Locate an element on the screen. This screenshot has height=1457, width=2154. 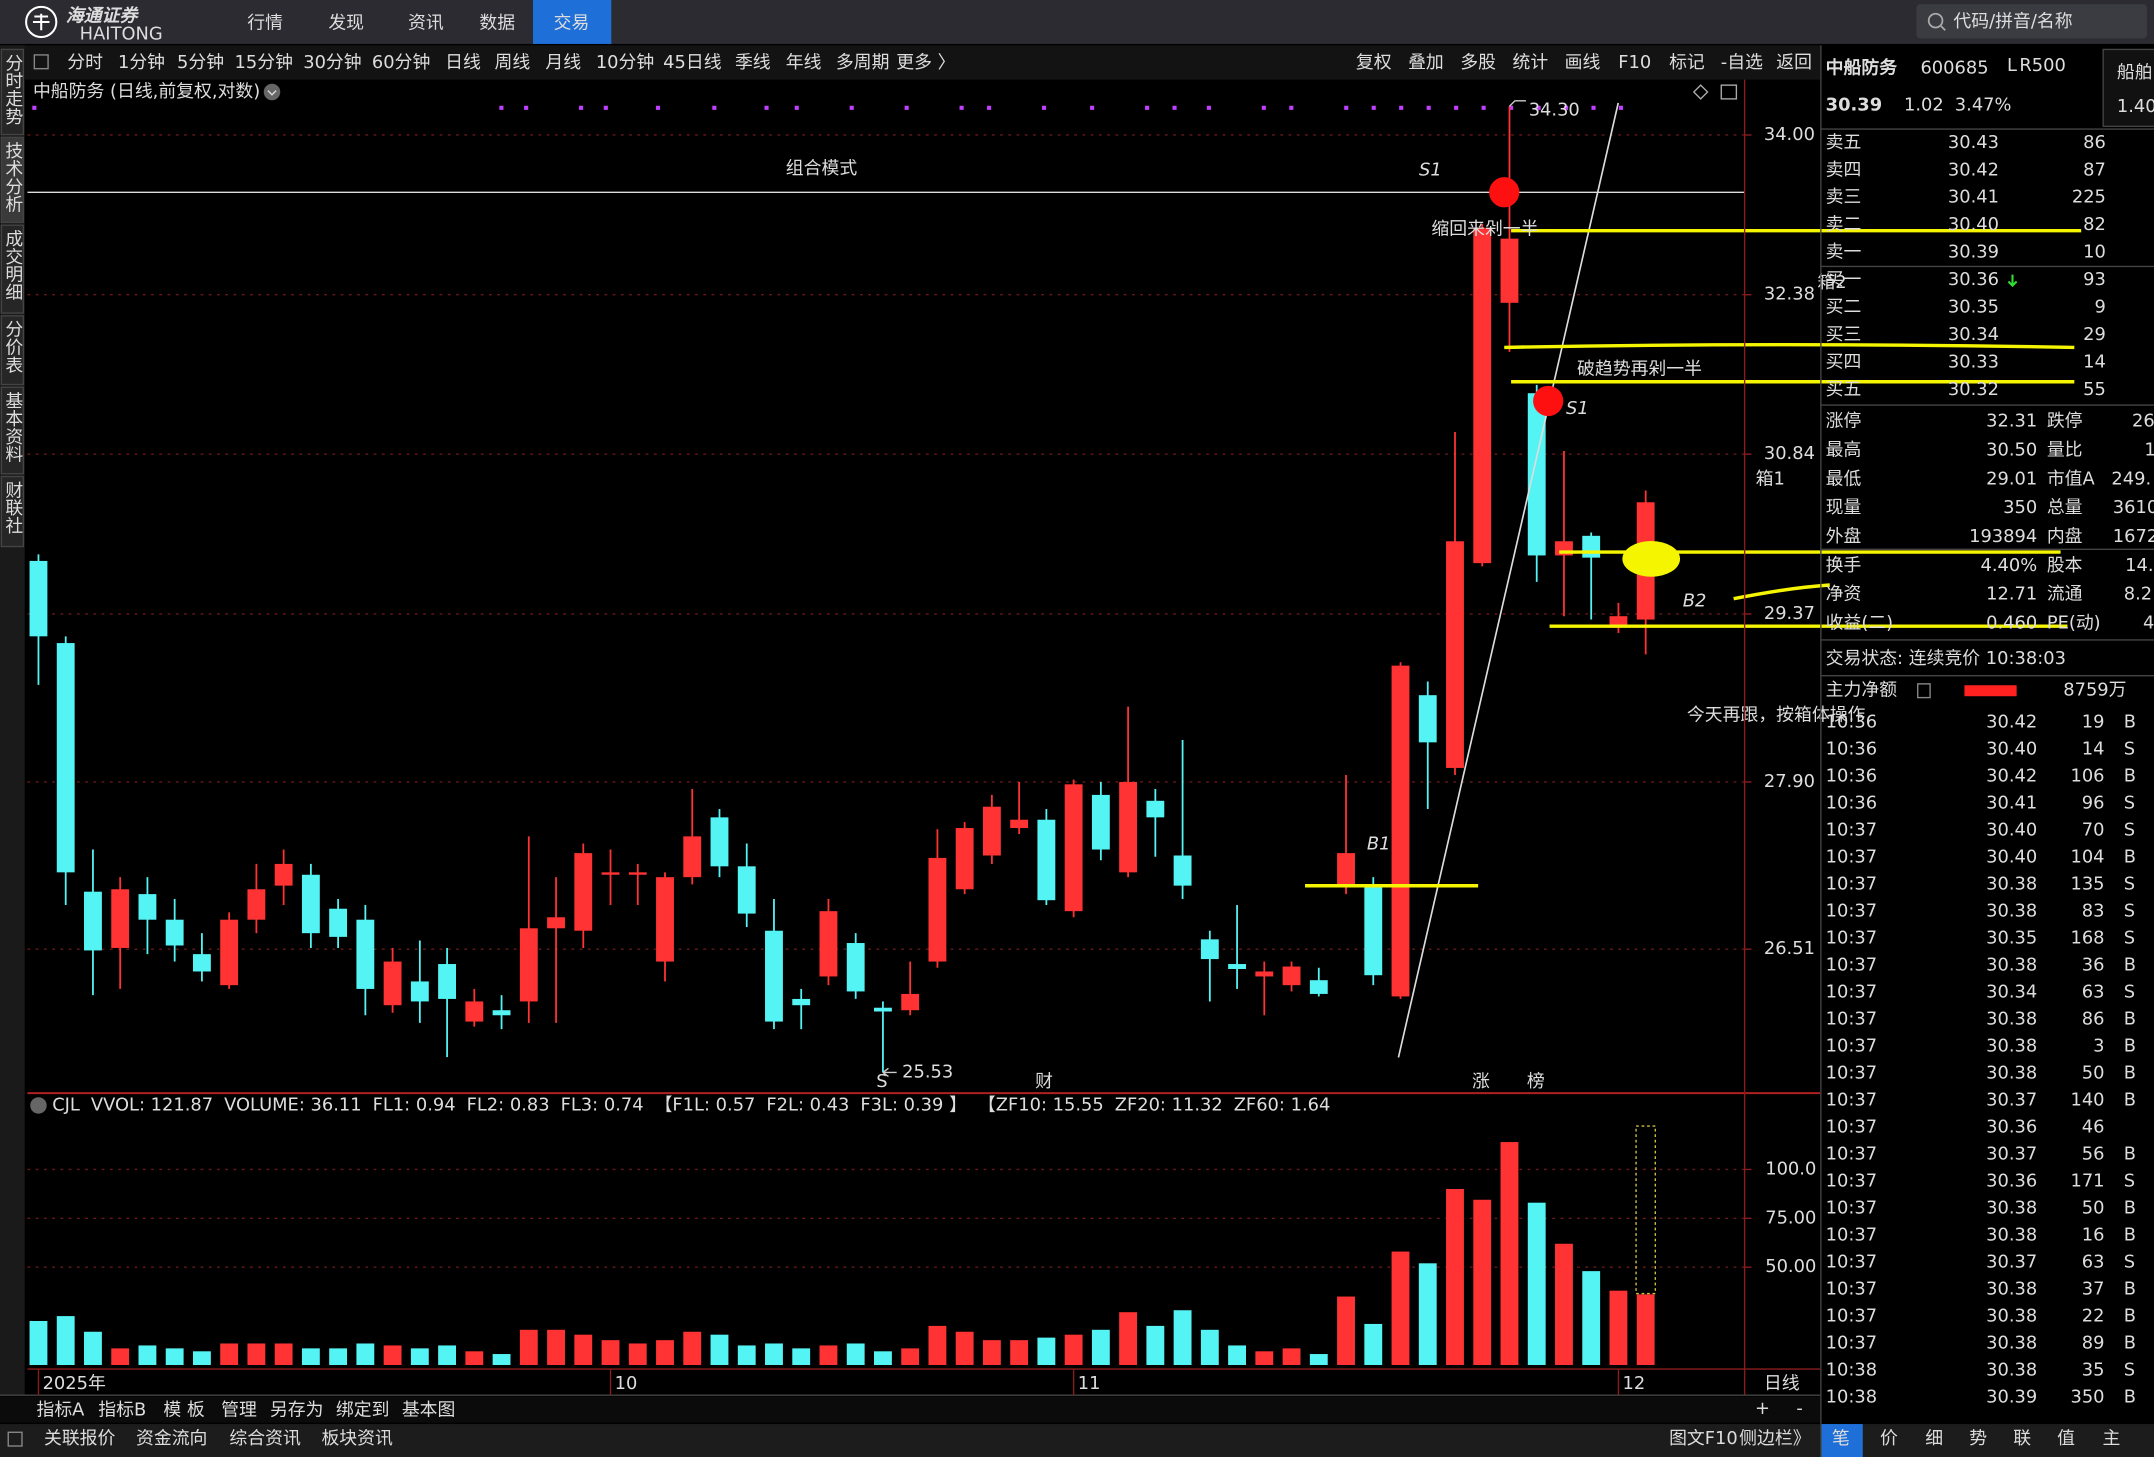
period-tab: 季线 is located at coordinates (753, 62).